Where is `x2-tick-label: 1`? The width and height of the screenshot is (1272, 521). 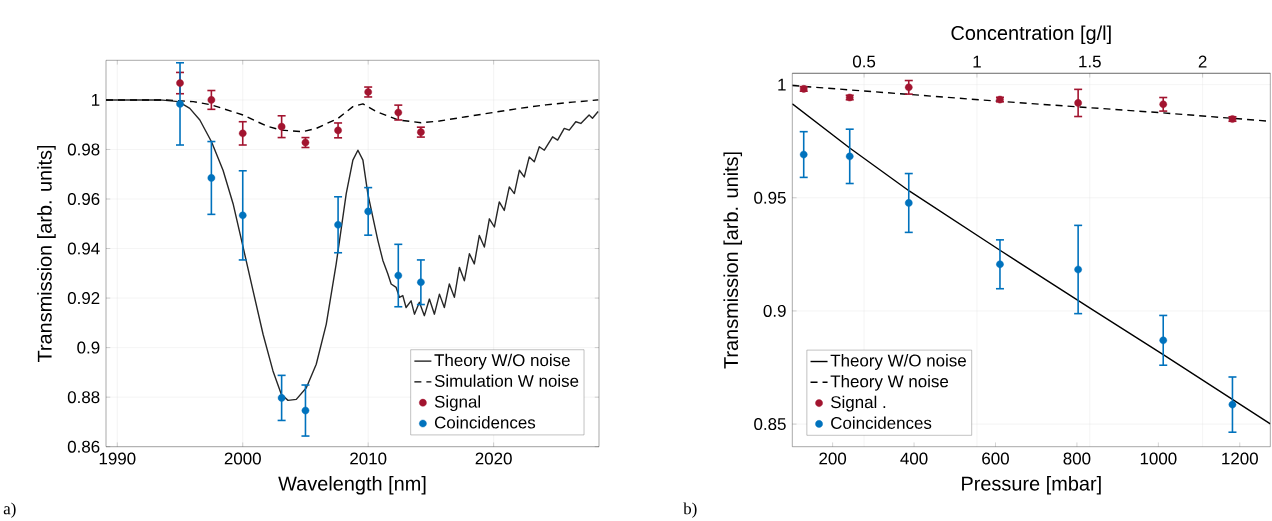 x2-tick-label: 1 is located at coordinates (977, 61).